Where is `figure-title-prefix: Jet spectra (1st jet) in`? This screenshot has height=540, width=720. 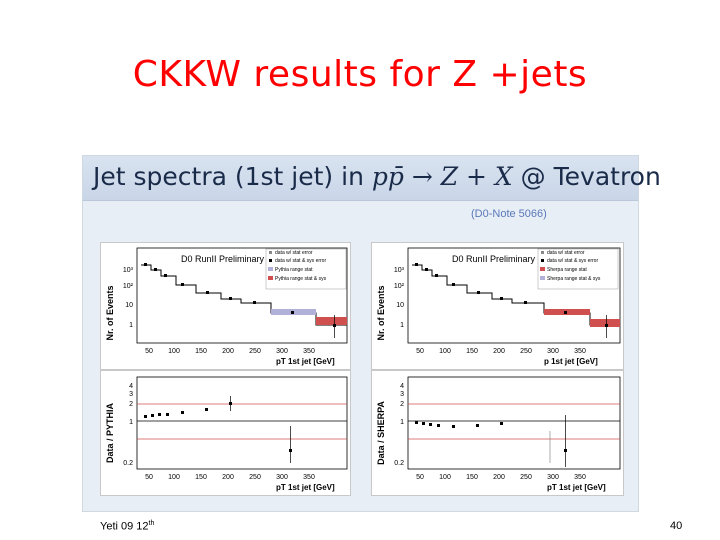
figure-title-prefix: Jet spectra (1st jet) in is located at coordinates (232, 176).